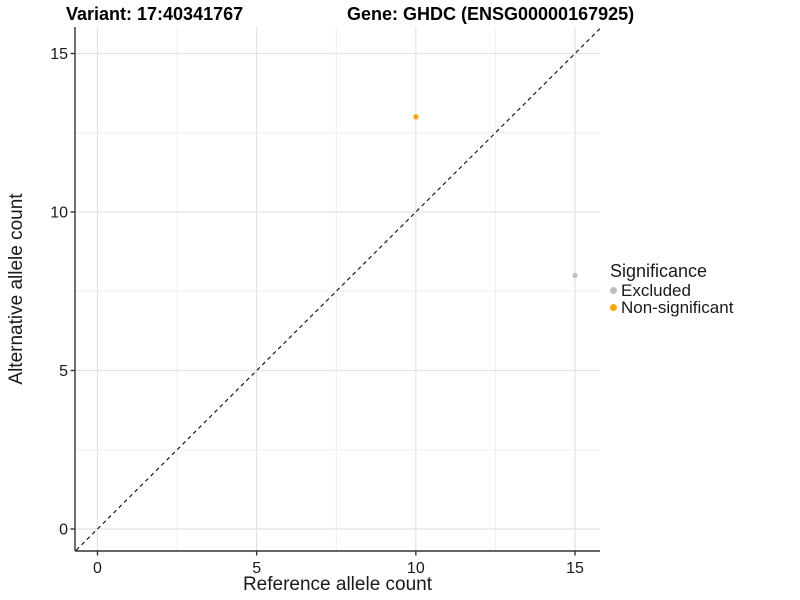 The width and height of the screenshot is (800, 600). Describe the element at coordinates (677, 307) in the screenshot. I see `legend-item-label: Non-significant` at that location.